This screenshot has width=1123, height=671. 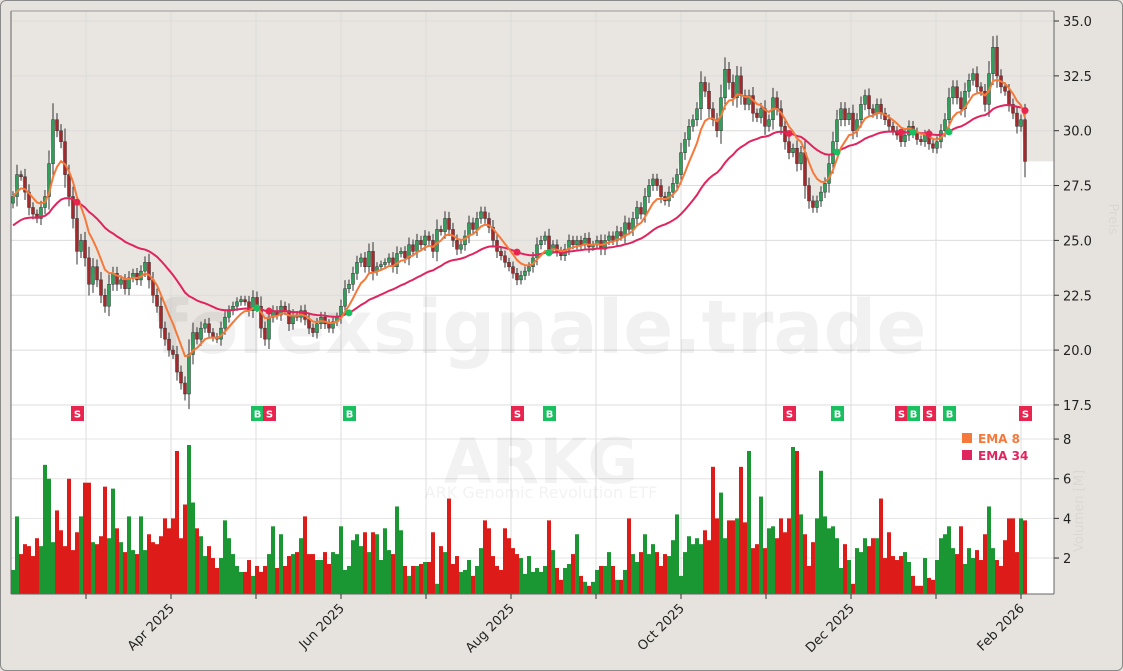 What do you see at coordinates (967, 455) in the screenshot?
I see `legend-swatch-ema34` at bounding box center [967, 455].